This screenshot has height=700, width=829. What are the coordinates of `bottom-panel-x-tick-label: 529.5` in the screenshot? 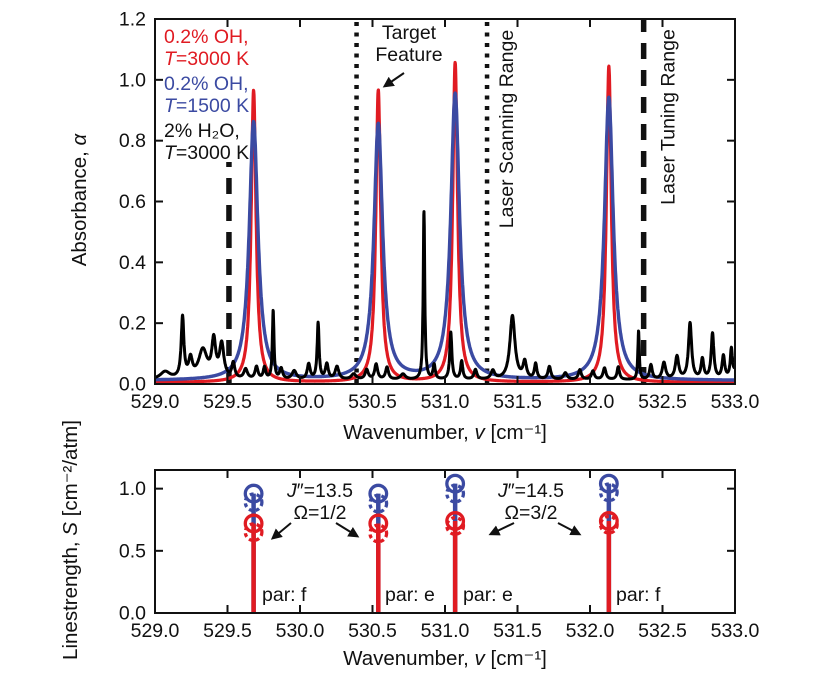 It's located at (227, 631).